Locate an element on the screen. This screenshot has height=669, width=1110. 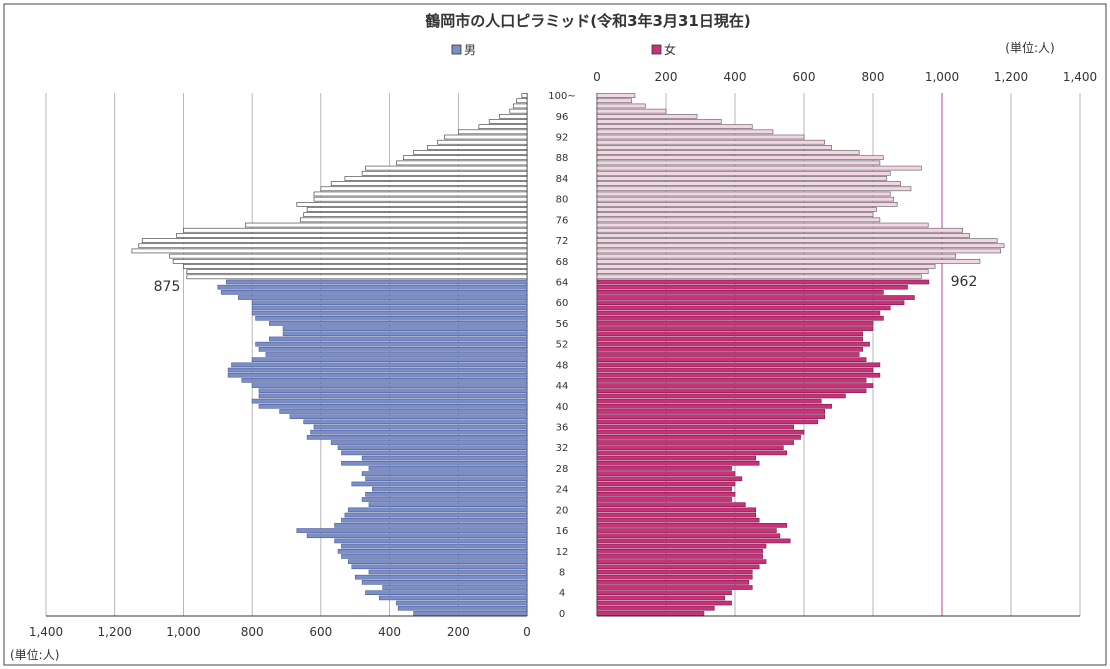
age-tick-label: 0 is located at coordinates (562, 614).